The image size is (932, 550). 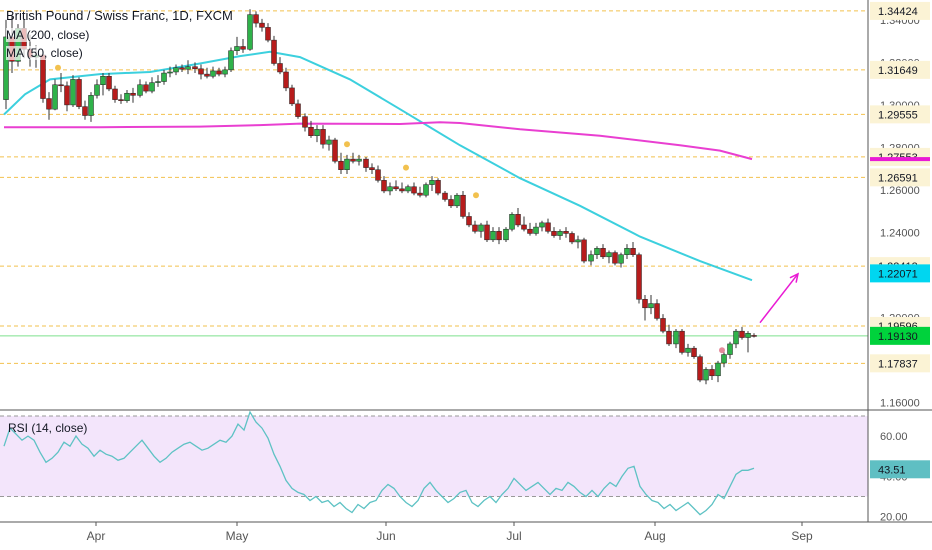 What do you see at coordinates (48, 428) in the screenshot?
I see `rsi-legend: RSI (14, close)` at bounding box center [48, 428].